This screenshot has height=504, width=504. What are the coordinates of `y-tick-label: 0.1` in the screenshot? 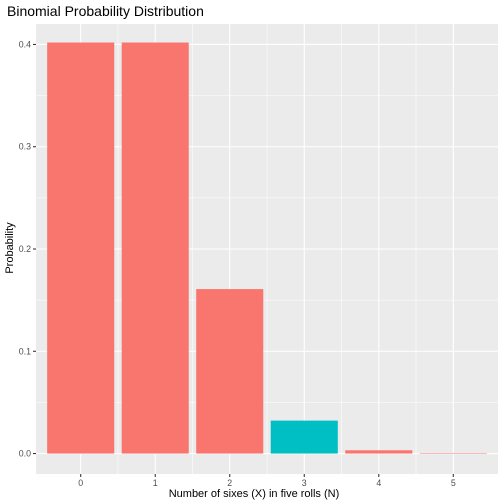 It's located at (25, 351).